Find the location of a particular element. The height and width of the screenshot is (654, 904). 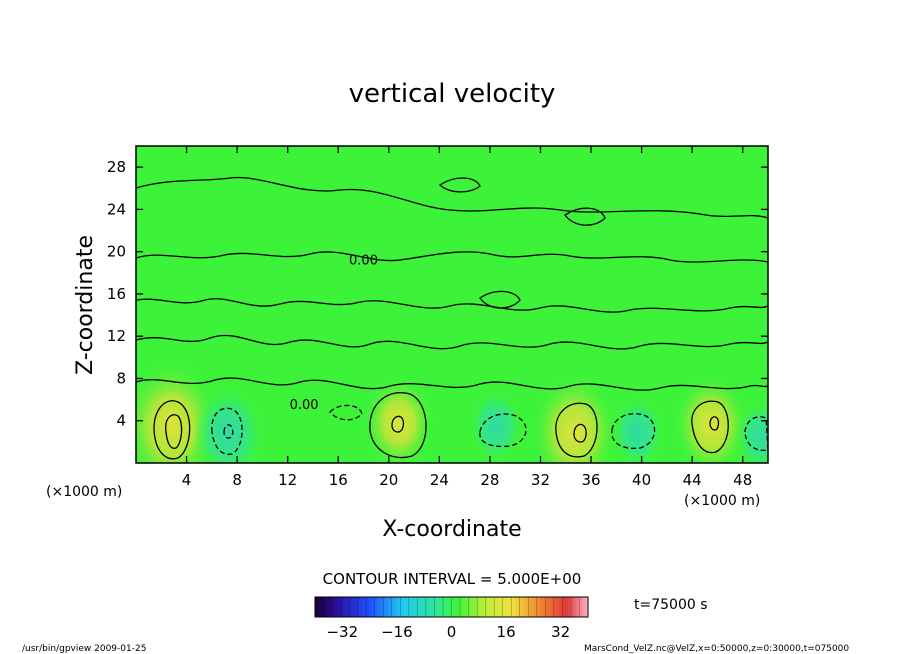

footer-left: /usr/bin/gpview 2009-01-25 is located at coordinates (84, 649).